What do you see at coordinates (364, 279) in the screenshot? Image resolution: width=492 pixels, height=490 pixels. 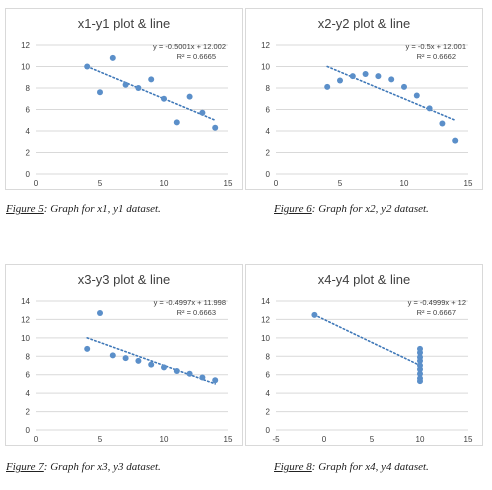 I see `chart-title: x4-y4 plot & line` at bounding box center [364, 279].